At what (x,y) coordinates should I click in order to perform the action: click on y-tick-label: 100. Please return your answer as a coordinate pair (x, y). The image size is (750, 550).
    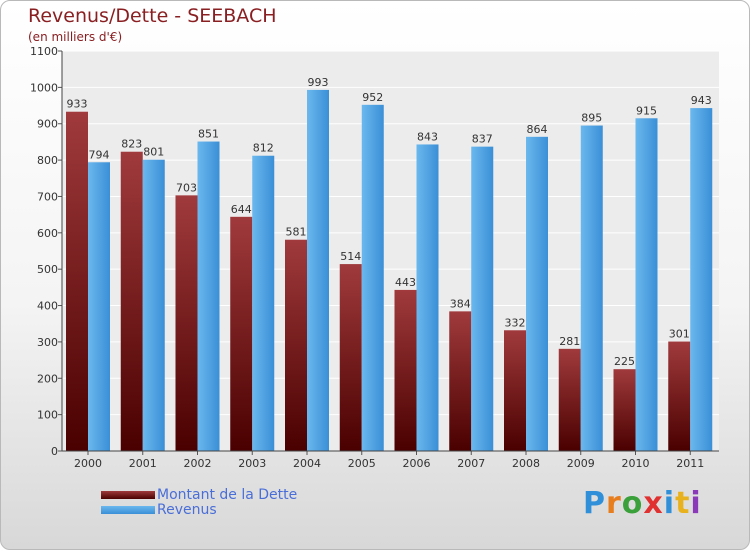
    Looking at the image, I should click on (47, 415).